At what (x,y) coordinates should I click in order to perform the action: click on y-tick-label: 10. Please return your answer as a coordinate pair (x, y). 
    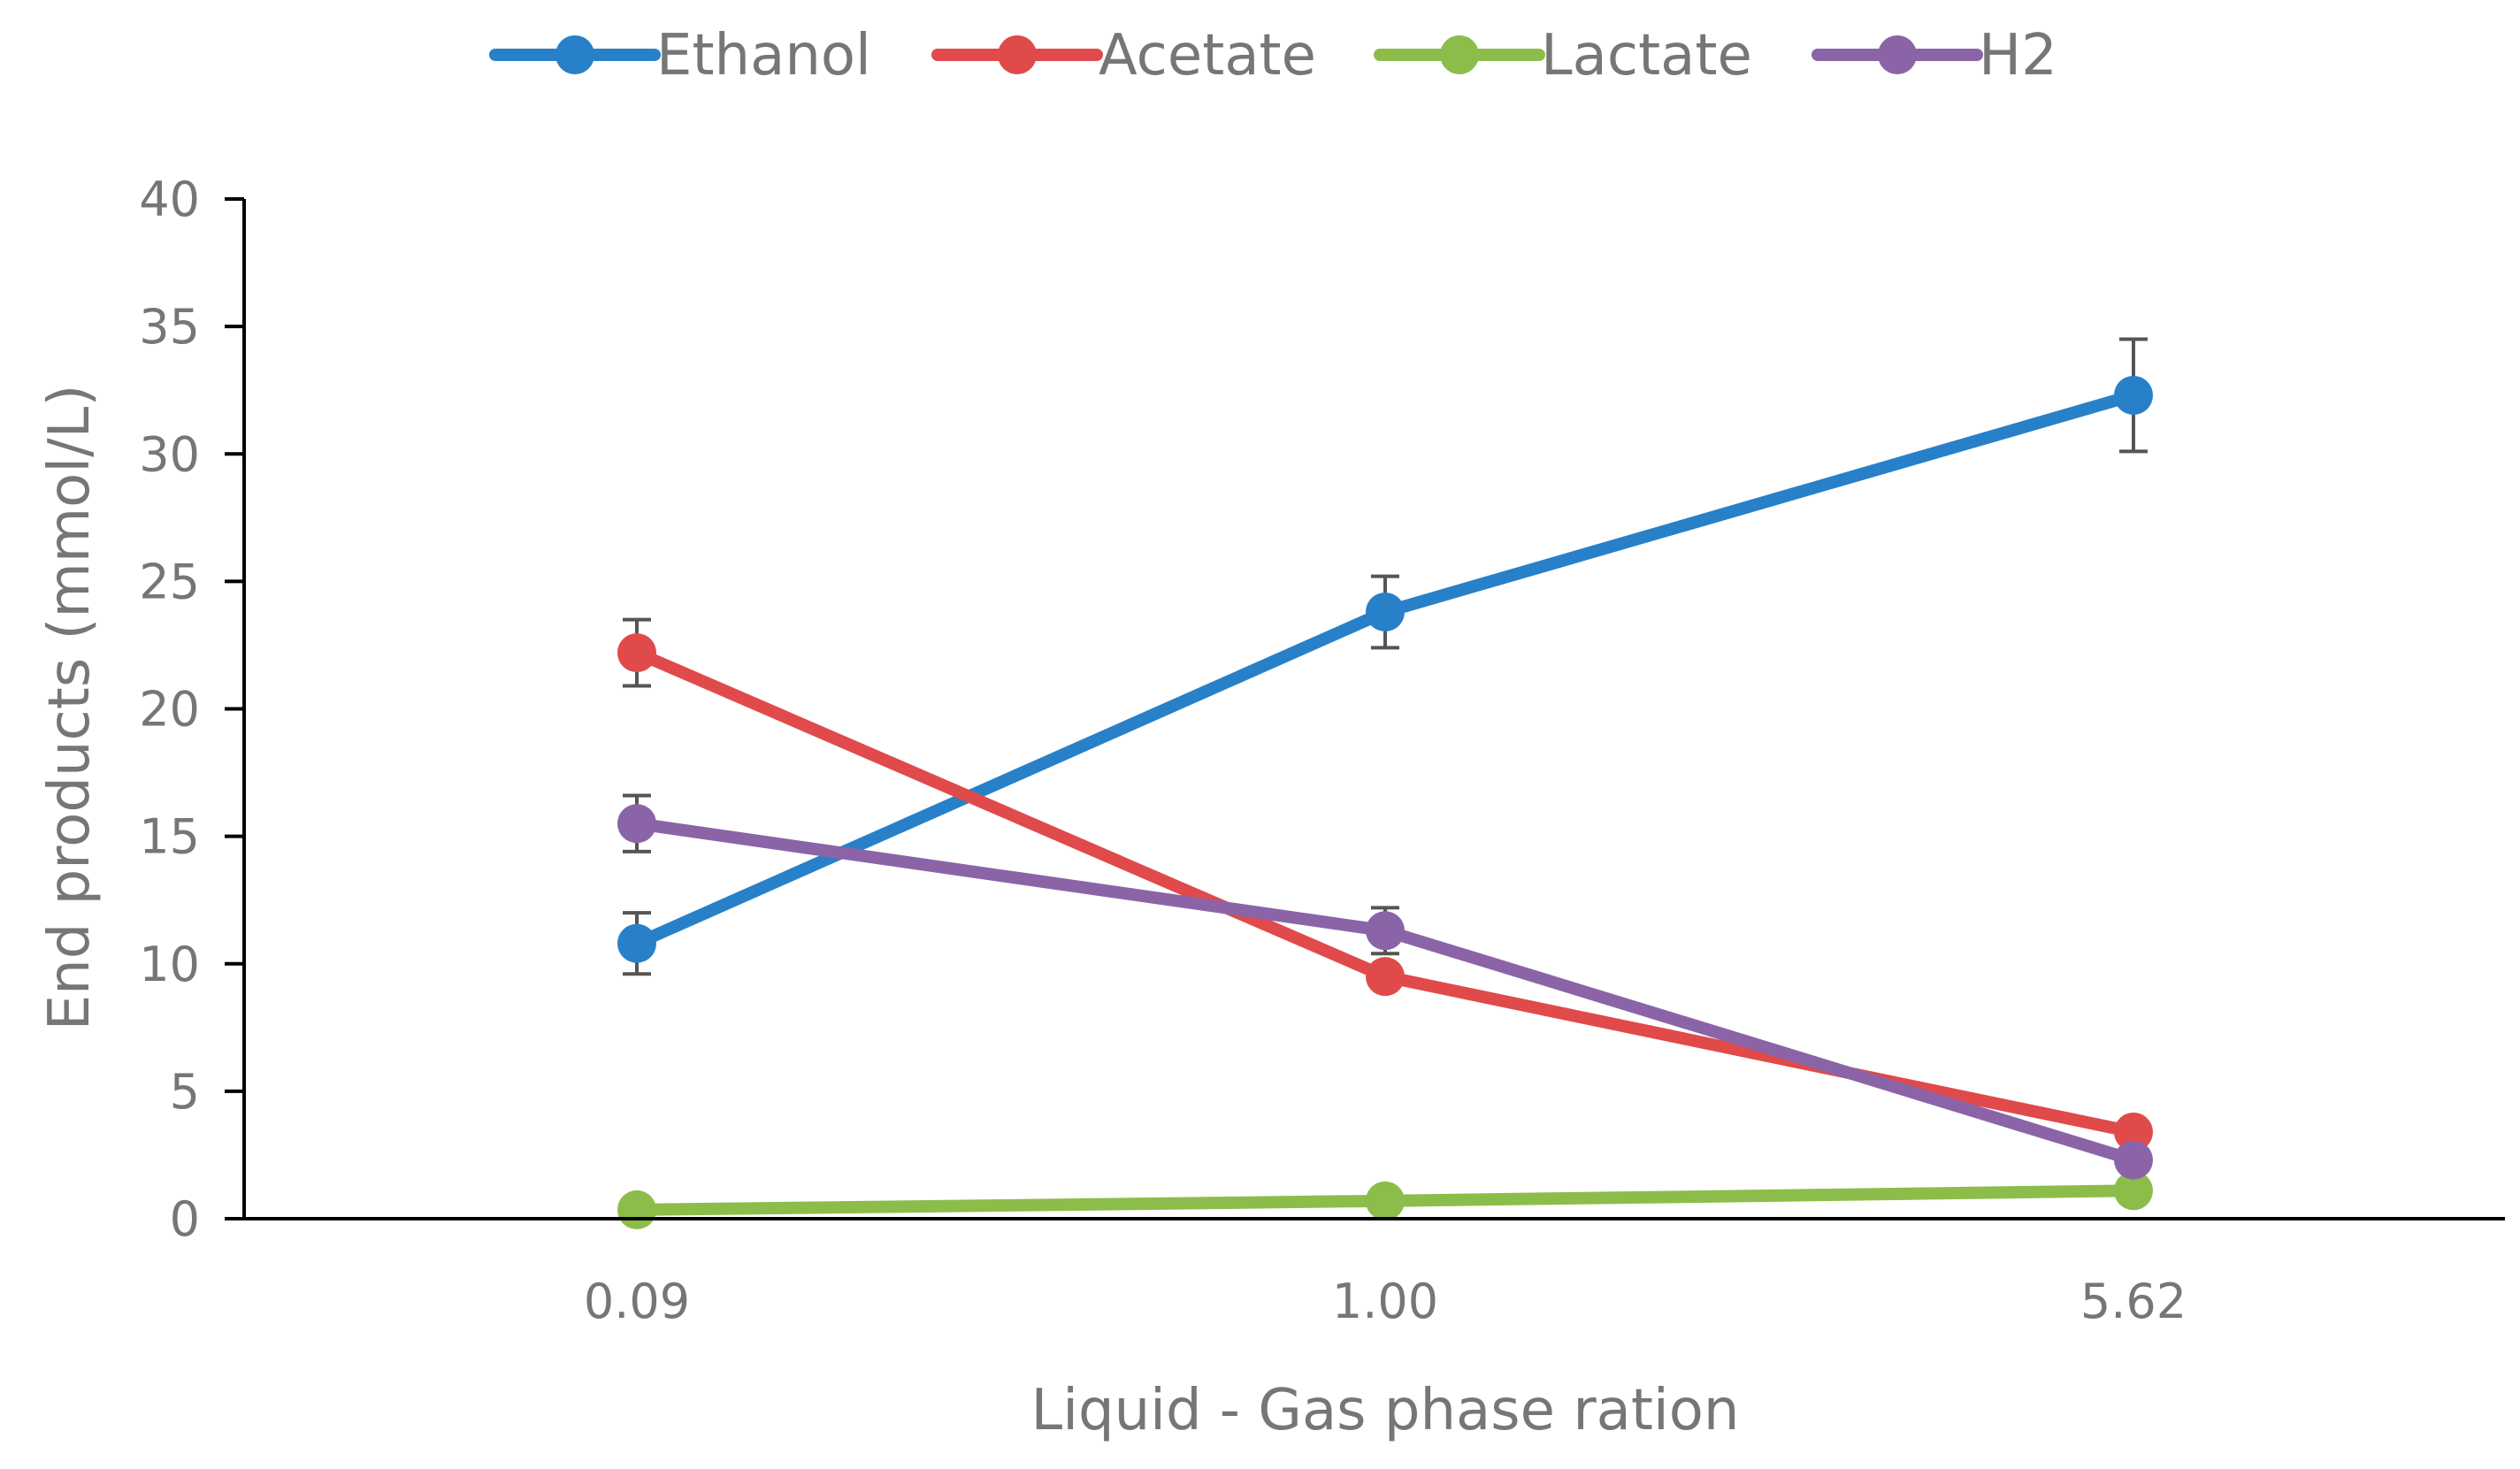
    Looking at the image, I should click on (169, 964).